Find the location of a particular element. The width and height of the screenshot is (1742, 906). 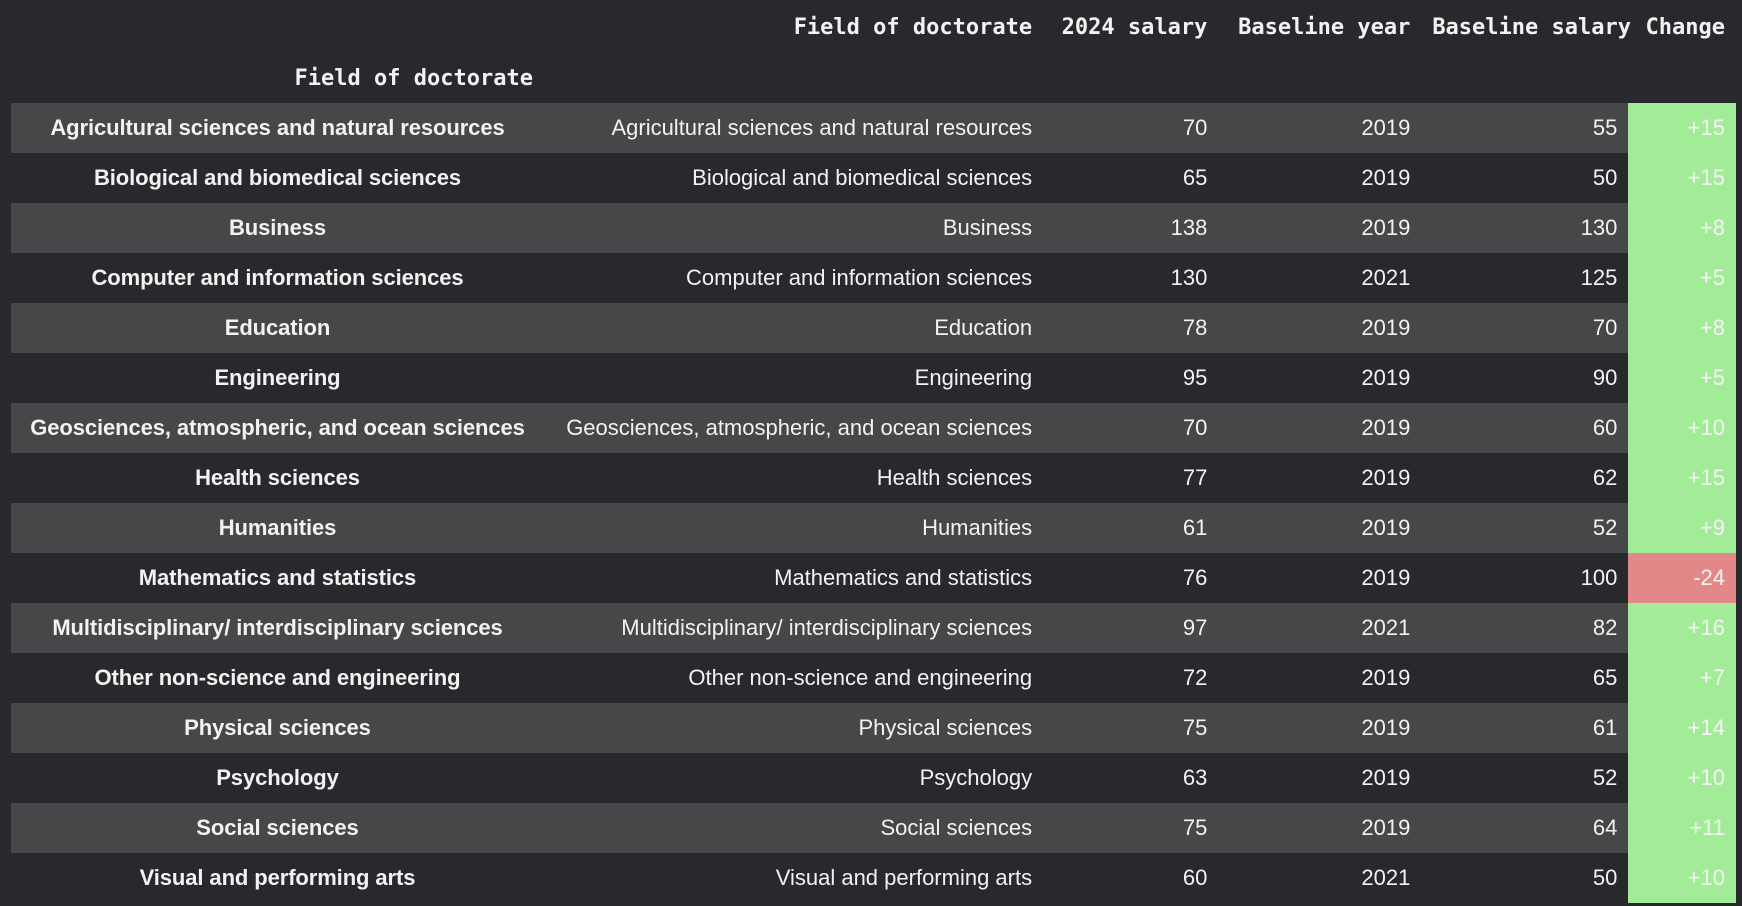

table-row: Business Business 138 2019 130 +8 is located at coordinates (873, 228).